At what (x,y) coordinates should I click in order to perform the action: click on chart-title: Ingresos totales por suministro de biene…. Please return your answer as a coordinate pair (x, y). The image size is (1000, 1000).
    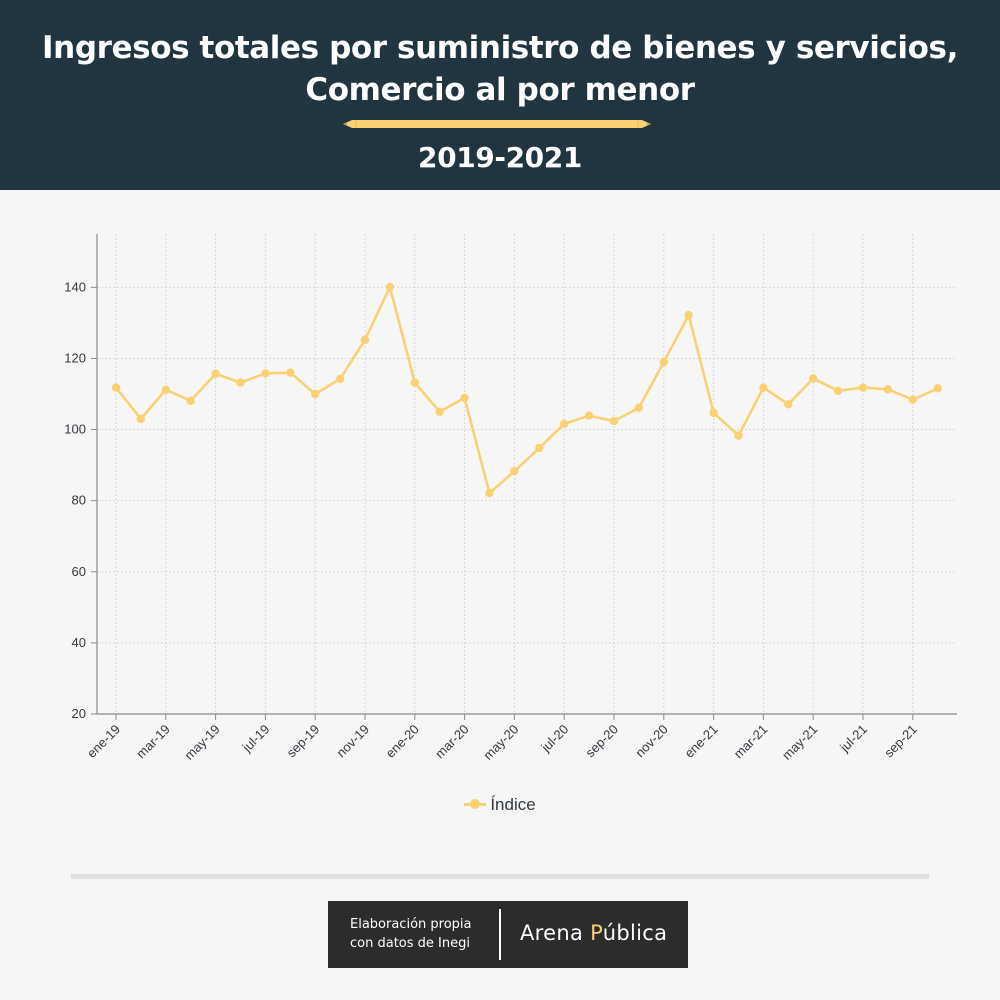
    Looking at the image, I should click on (500, 69).